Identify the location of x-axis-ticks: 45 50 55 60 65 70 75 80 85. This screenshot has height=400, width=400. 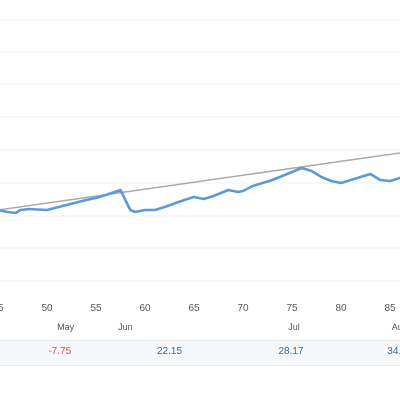
(198, 308).